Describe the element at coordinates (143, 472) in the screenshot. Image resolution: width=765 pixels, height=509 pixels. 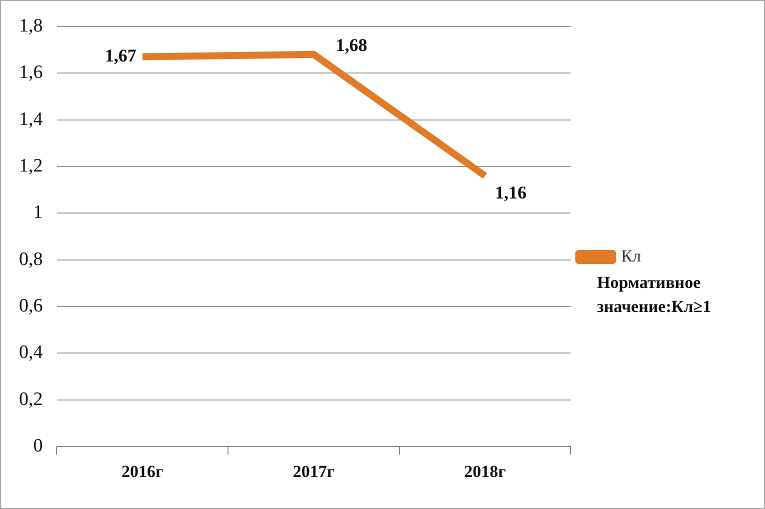
I see `x-tick-label: 2016г` at that location.